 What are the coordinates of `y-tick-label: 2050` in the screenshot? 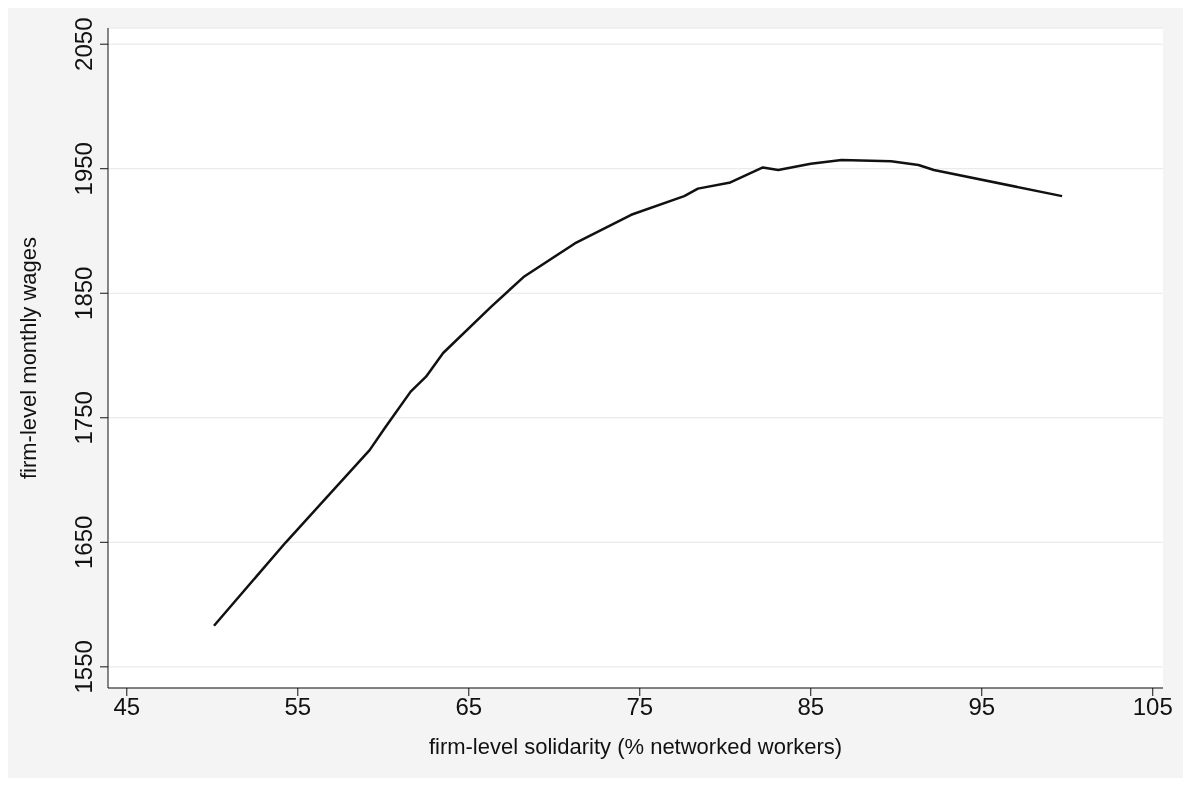 It's located at (83, 44).